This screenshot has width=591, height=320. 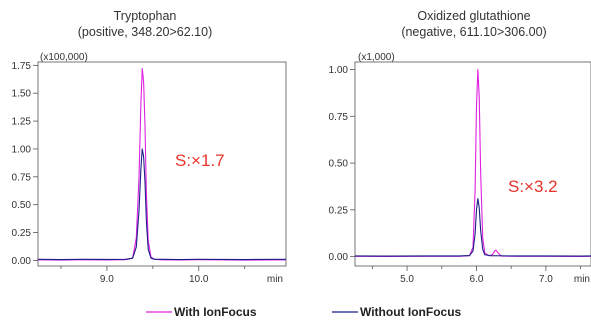 What do you see at coordinates (107, 279) in the screenshot?
I see `x-tick-label: 9.0` at bounding box center [107, 279].